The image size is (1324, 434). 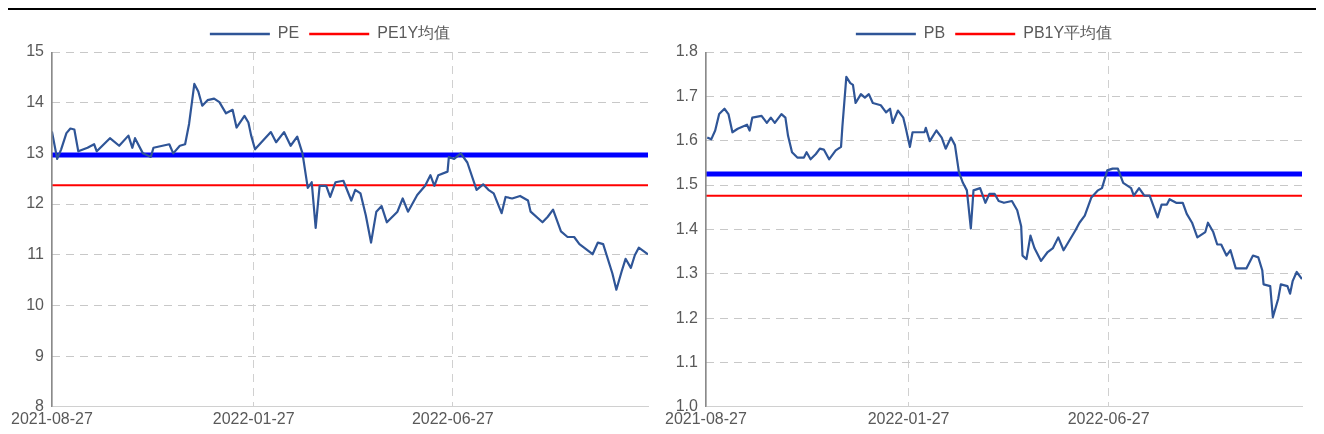 What do you see at coordinates (687, 361) in the screenshot?
I see `y-tick-label: 1.1` at bounding box center [687, 361].